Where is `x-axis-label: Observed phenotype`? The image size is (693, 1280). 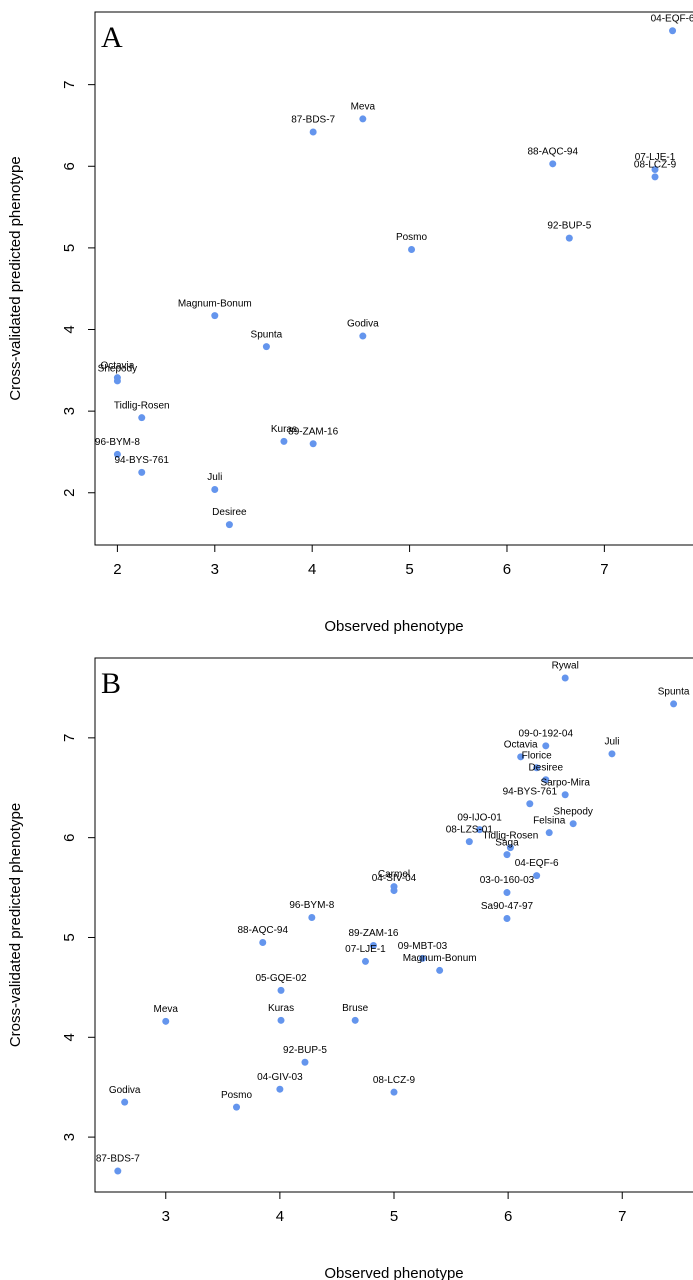
x-axis-label: Observed phenotype is located at coordinates (393, 1272).